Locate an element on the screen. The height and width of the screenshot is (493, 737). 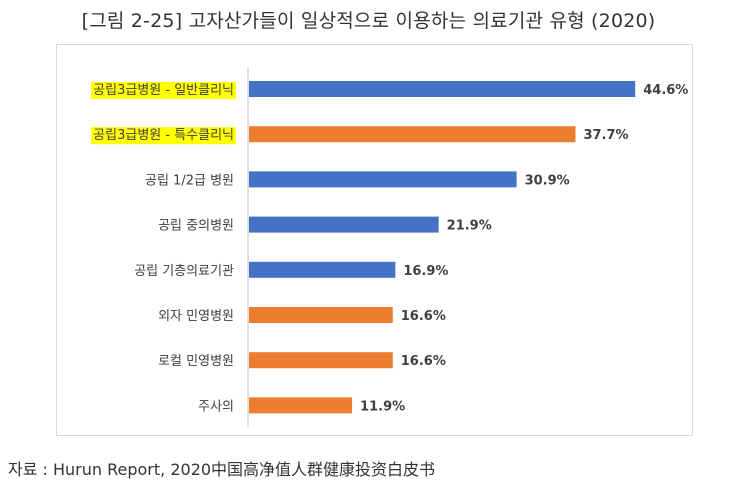
category-label: 주사의 is located at coordinates (216, 406).